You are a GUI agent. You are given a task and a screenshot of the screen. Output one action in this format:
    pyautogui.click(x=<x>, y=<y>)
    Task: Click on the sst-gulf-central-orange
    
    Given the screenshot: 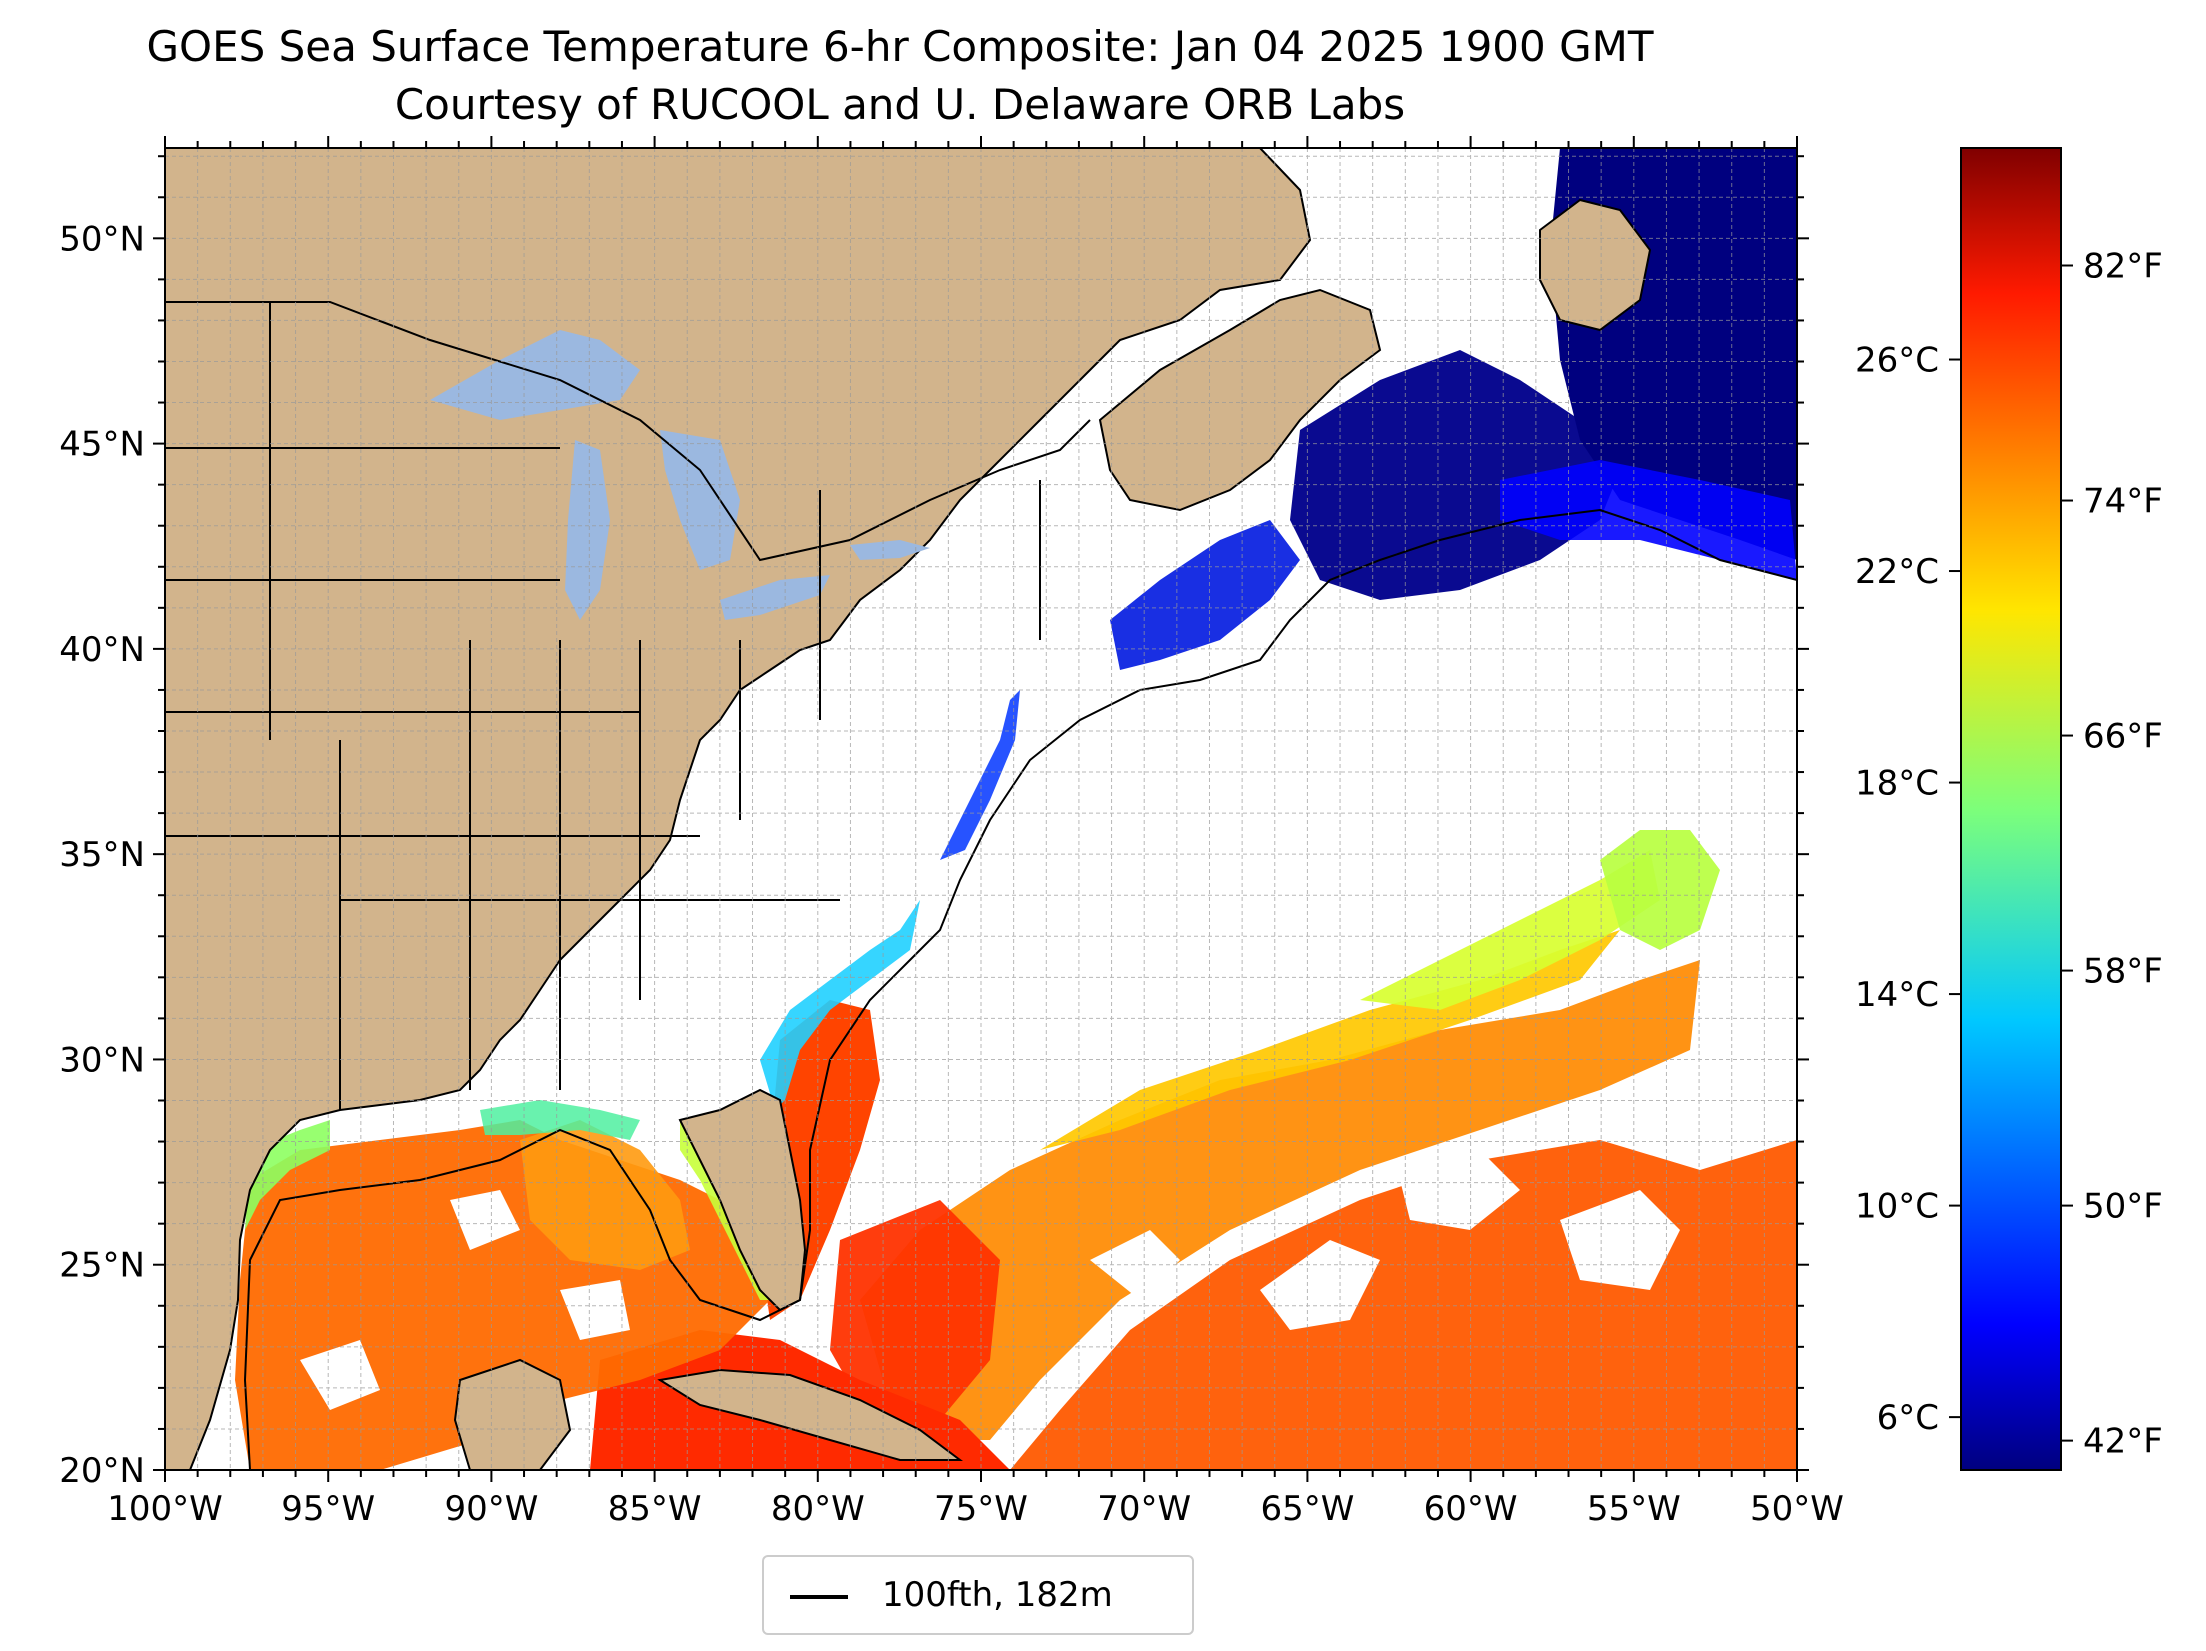 What is the action you would take?
    pyautogui.click(x=605, y=1195)
    